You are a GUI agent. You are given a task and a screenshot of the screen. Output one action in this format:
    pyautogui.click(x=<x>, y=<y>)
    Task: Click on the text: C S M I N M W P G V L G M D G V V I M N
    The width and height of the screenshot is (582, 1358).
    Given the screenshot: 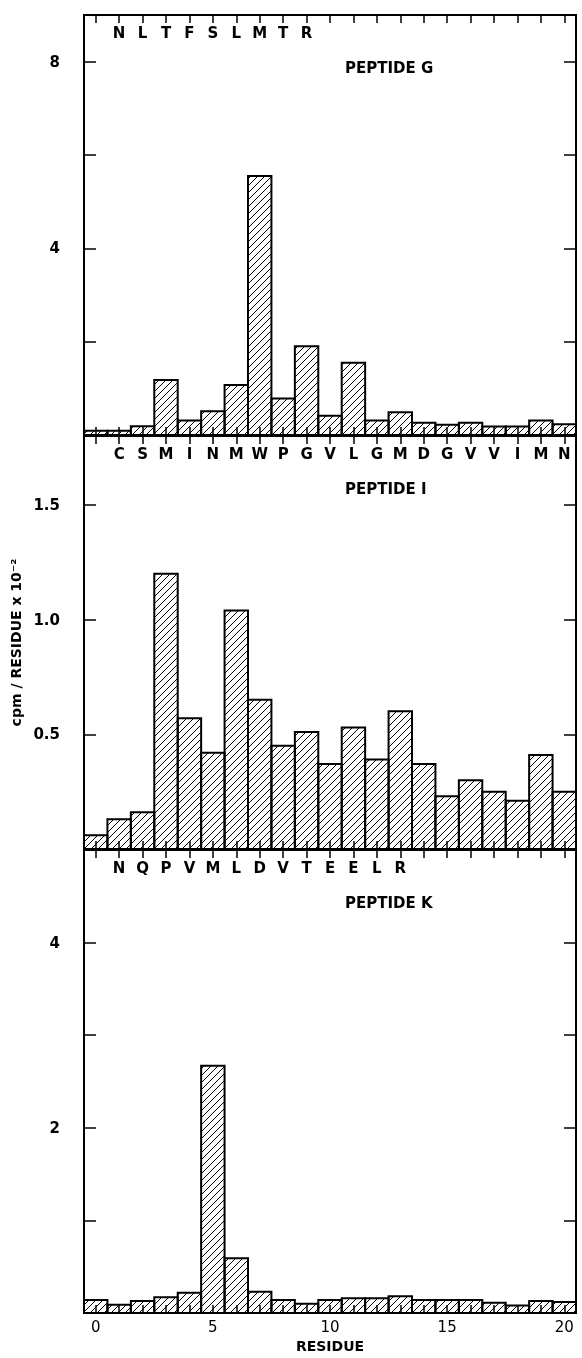 What is the action you would take?
    pyautogui.click(x=342, y=453)
    